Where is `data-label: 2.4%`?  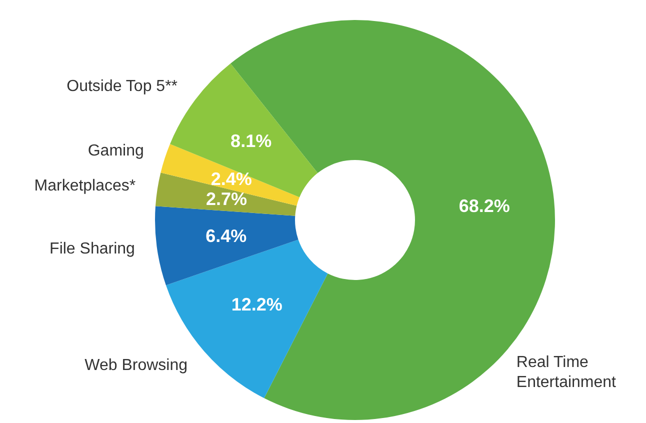 data-label: 2.4% is located at coordinates (231, 178).